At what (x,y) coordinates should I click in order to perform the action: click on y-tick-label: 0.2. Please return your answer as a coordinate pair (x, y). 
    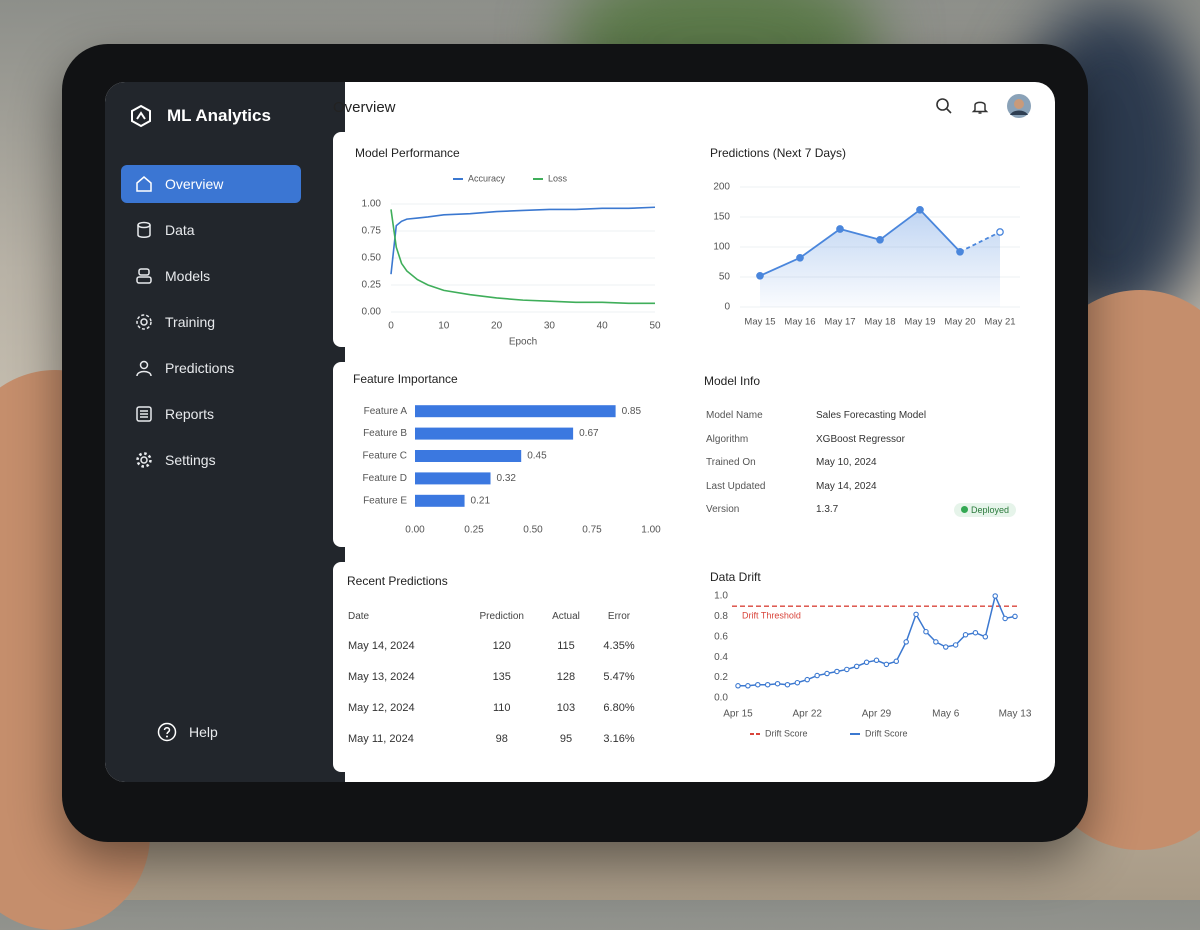
    Looking at the image, I should click on (721, 677).